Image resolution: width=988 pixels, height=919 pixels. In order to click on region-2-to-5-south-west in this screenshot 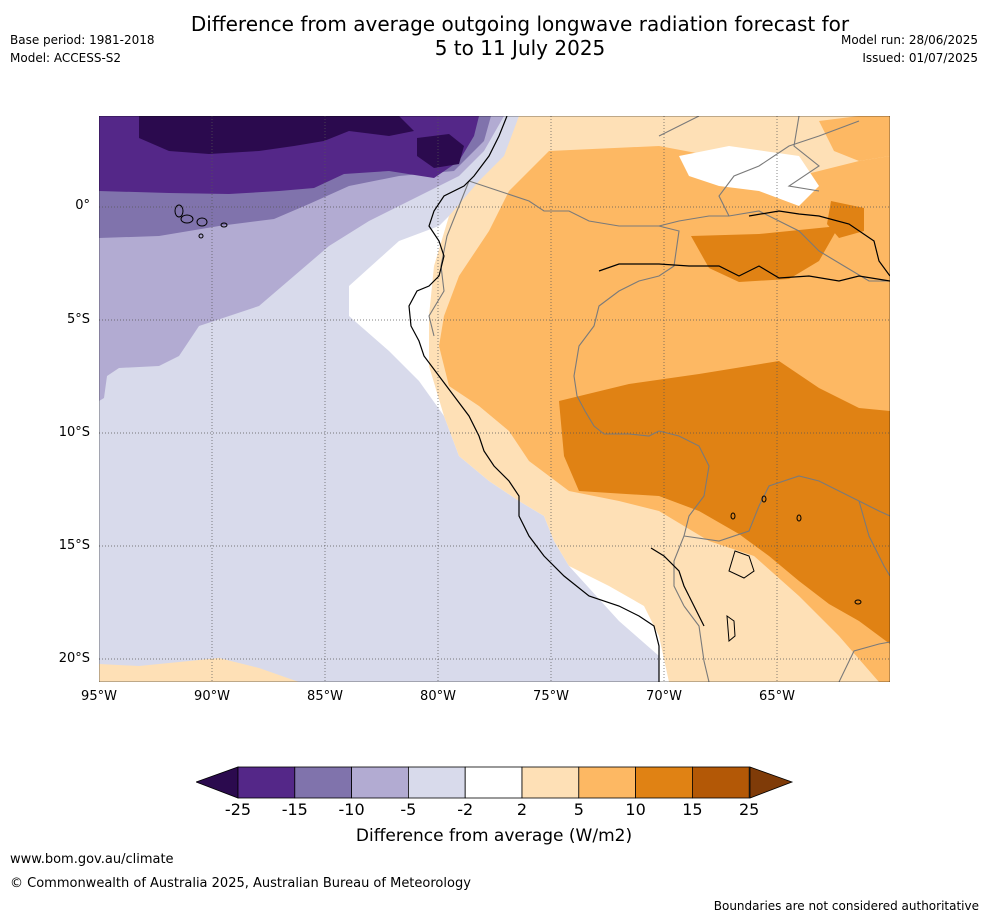, I will do `click(199, 670)`.